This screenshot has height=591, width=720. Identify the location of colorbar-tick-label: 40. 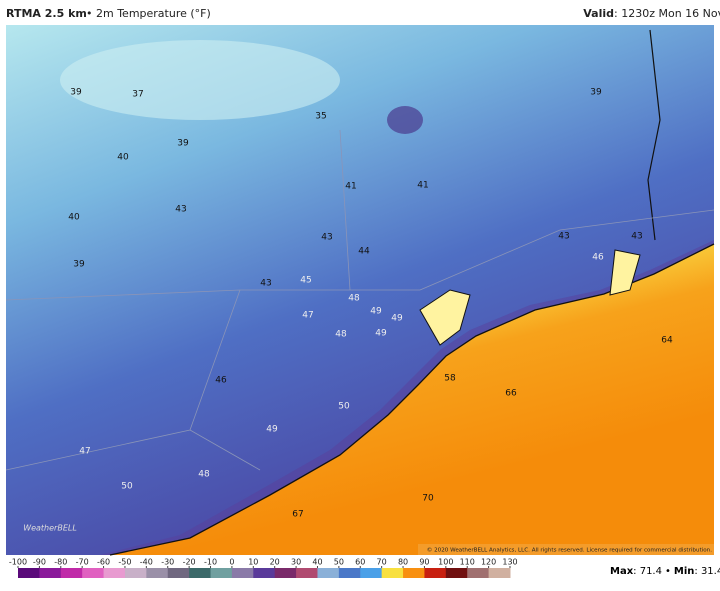
(317, 562).